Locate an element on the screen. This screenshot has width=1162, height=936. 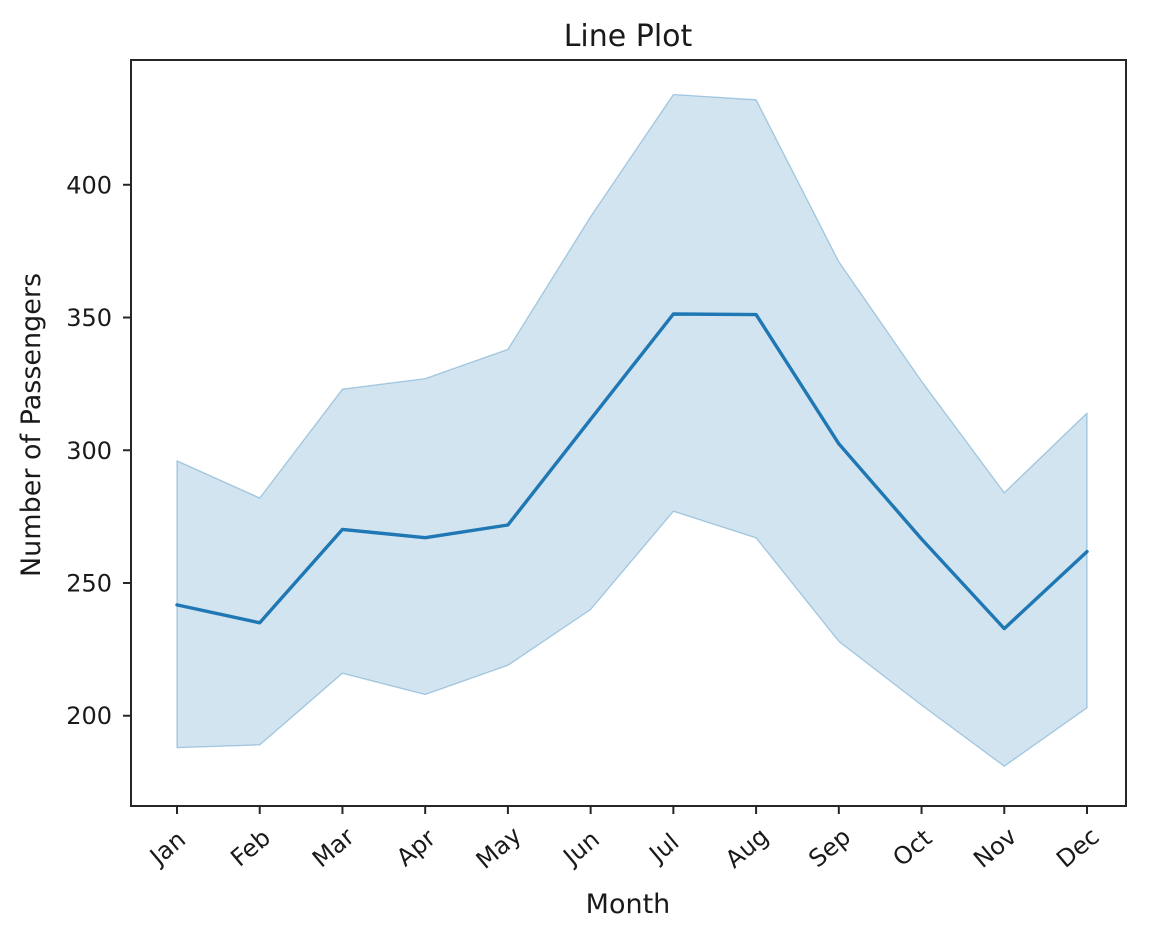
chart-title: Line Plot is located at coordinates (628, 36).